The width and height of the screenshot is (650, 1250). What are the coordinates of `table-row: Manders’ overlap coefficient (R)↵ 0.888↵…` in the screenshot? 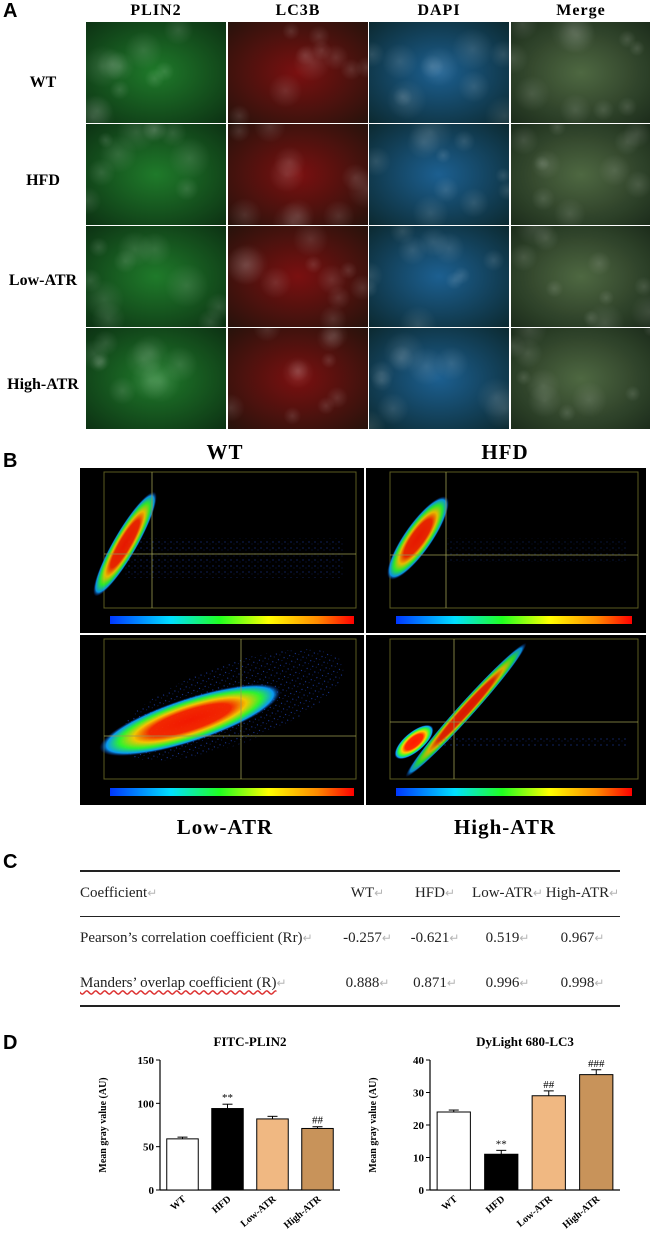 It's located at (350, 984).